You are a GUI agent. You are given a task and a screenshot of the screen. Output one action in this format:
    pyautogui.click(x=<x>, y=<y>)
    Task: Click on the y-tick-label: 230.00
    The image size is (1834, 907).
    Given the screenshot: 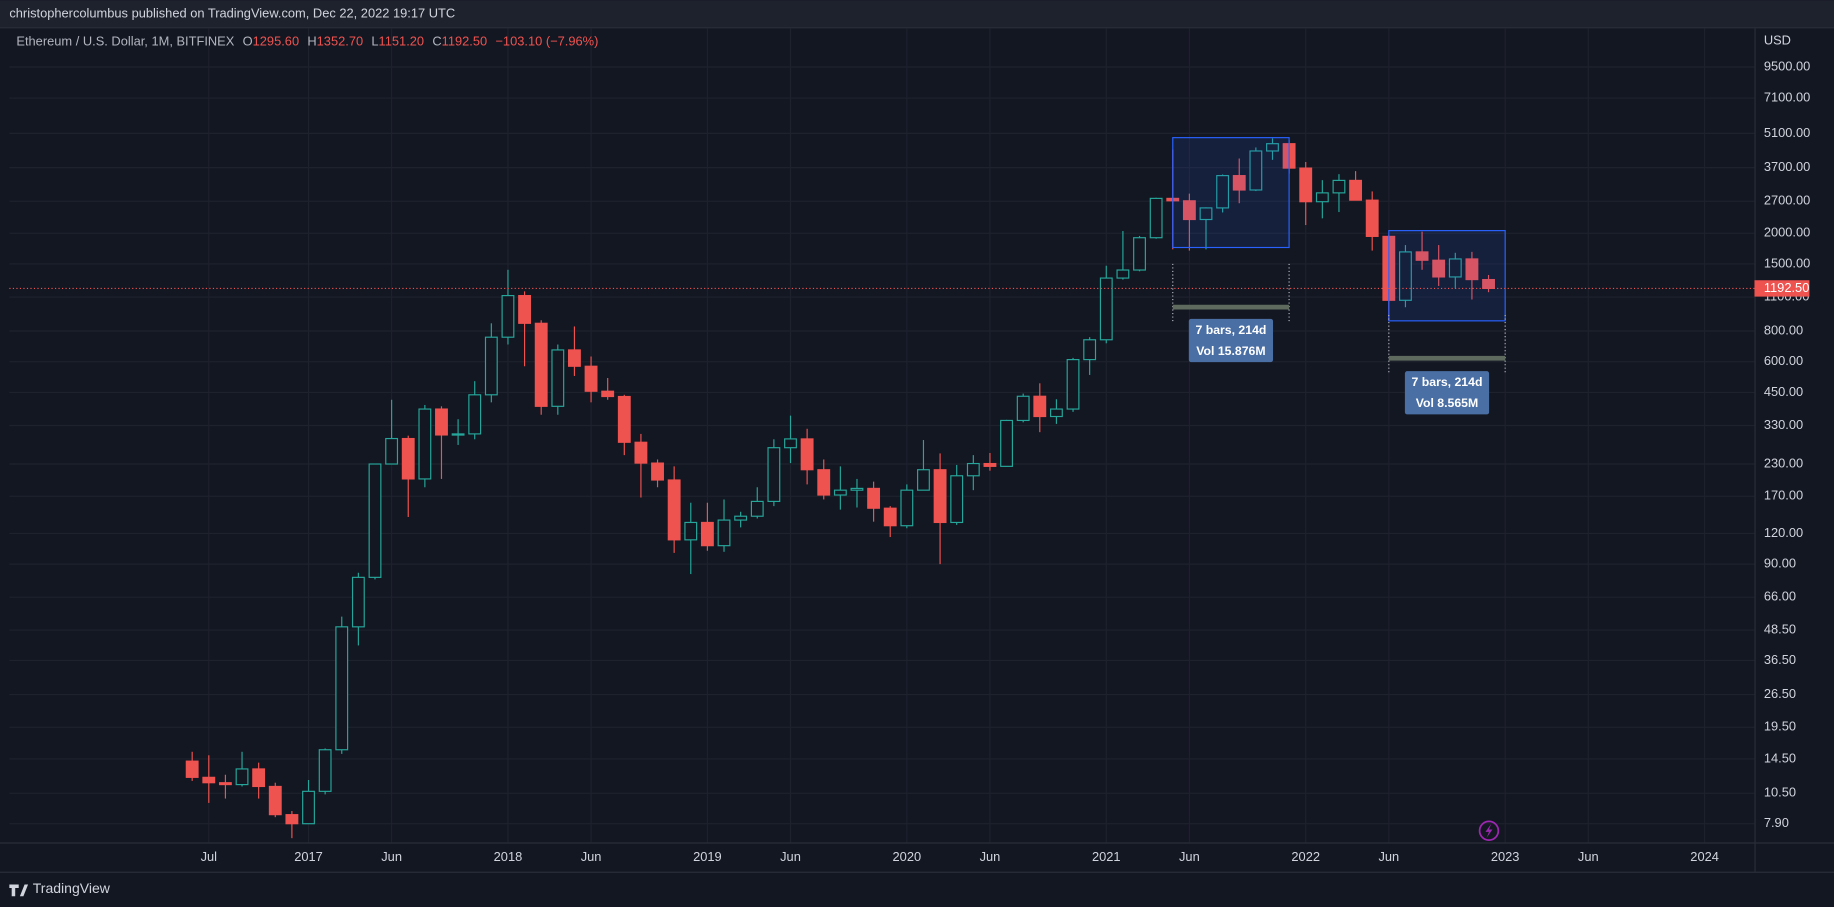 What is the action you would take?
    pyautogui.click(x=1783, y=462)
    